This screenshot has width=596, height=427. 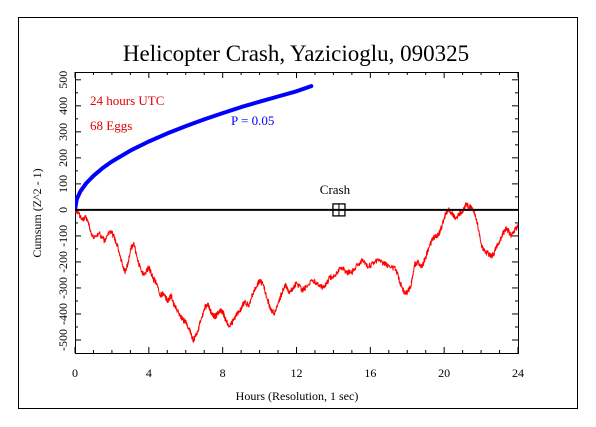 What do you see at coordinates (297, 396) in the screenshot?
I see `x-axis-title: Hours (Resolution, 1 sec)` at bounding box center [297, 396].